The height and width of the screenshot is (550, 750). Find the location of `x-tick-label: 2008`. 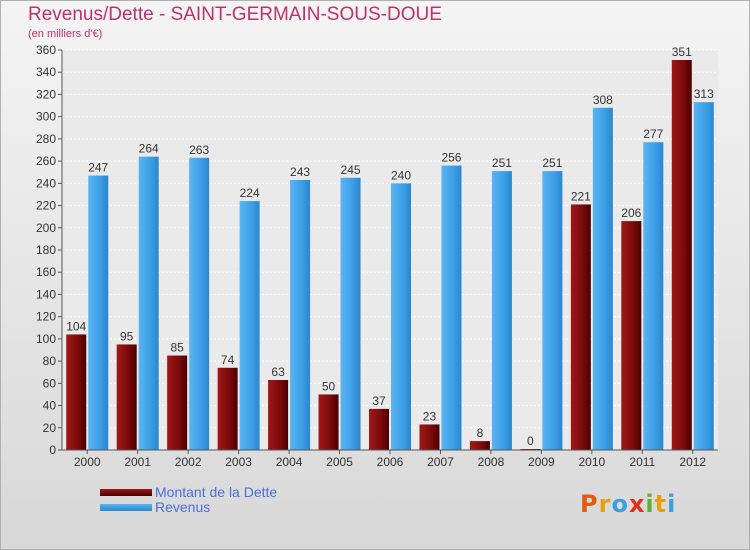

x-tick-label: 2008 is located at coordinates (491, 462).